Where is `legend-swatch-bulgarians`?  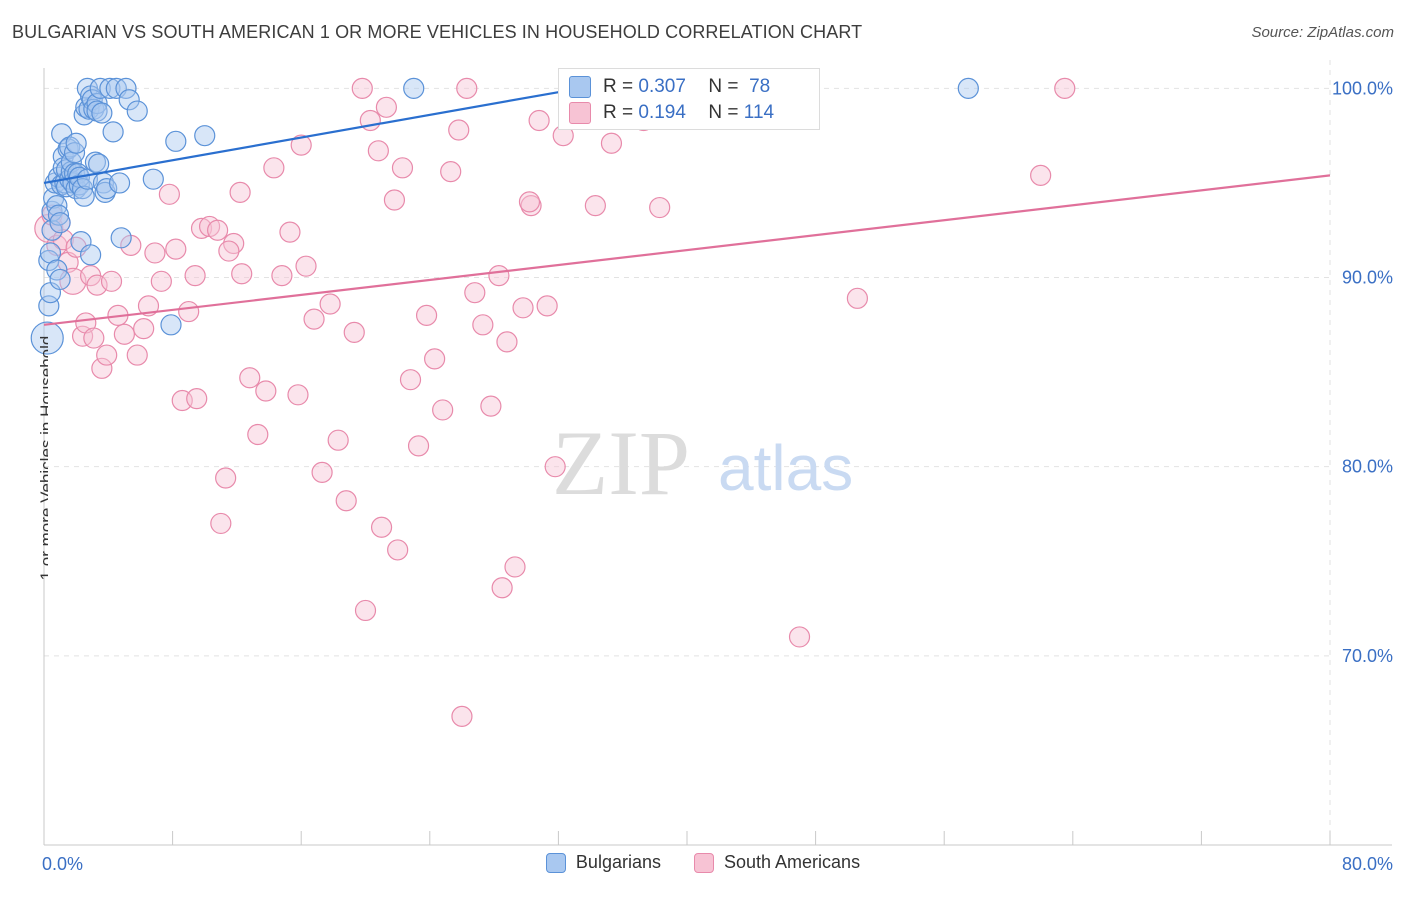 legend-swatch-bulgarians is located at coordinates (555, 862).